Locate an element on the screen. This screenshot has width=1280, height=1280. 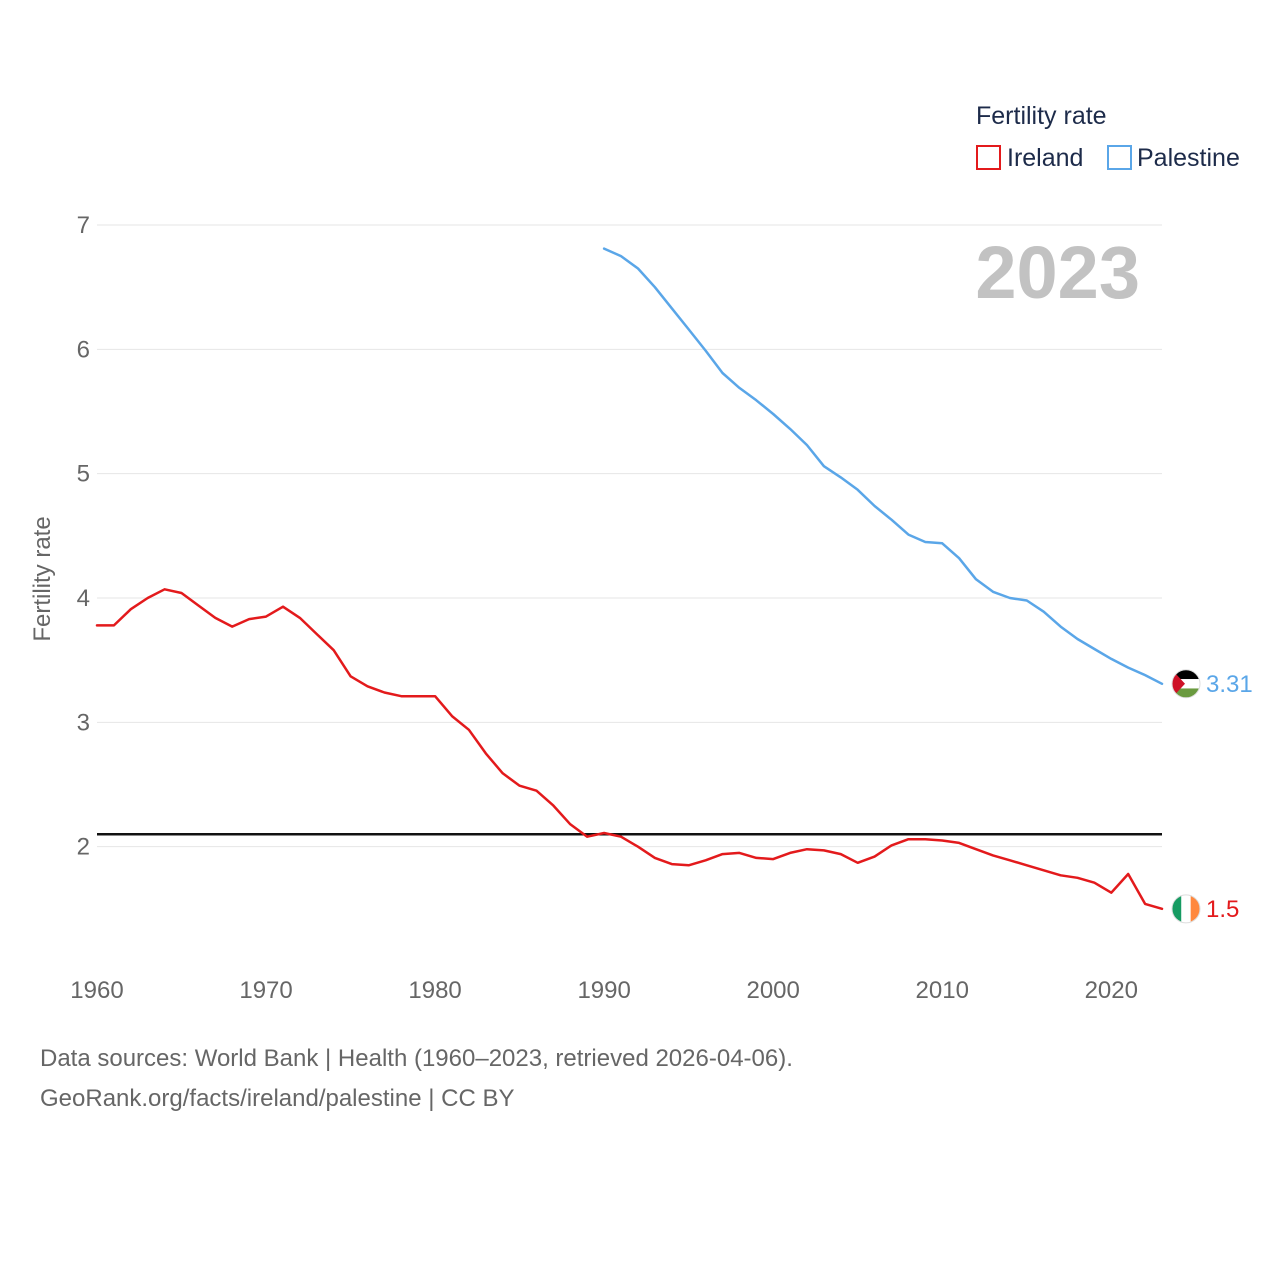
x-tick-label: 1990 is located at coordinates (603, 990).